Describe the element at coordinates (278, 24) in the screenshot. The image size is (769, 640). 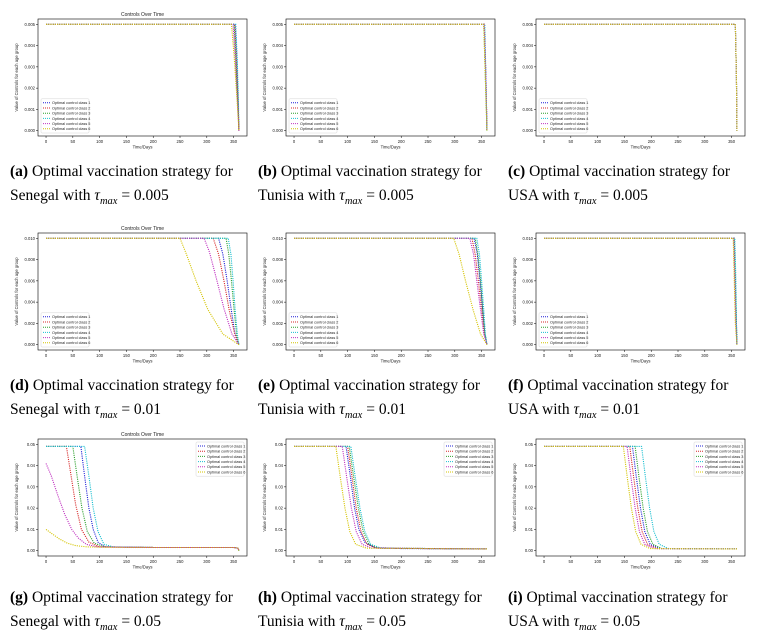
I see `y-tick-label: 0.005` at that location.